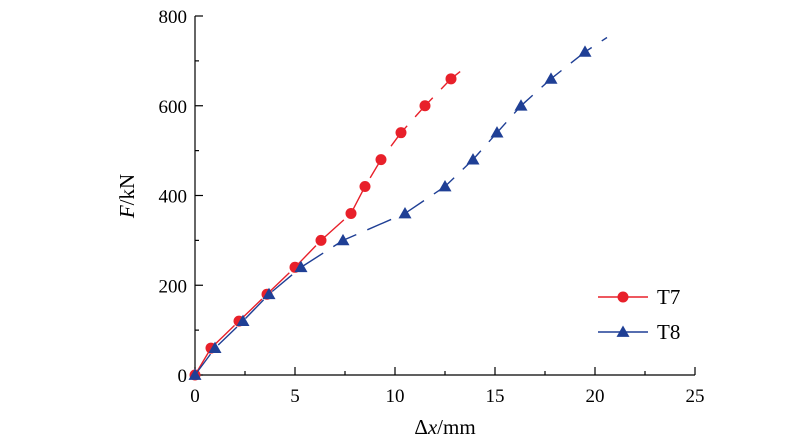  What do you see at coordinates (447, 387) in the screenshot?
I see `x-ticks: 0 5 10 15 20 25` at bounding box center [447, 387].